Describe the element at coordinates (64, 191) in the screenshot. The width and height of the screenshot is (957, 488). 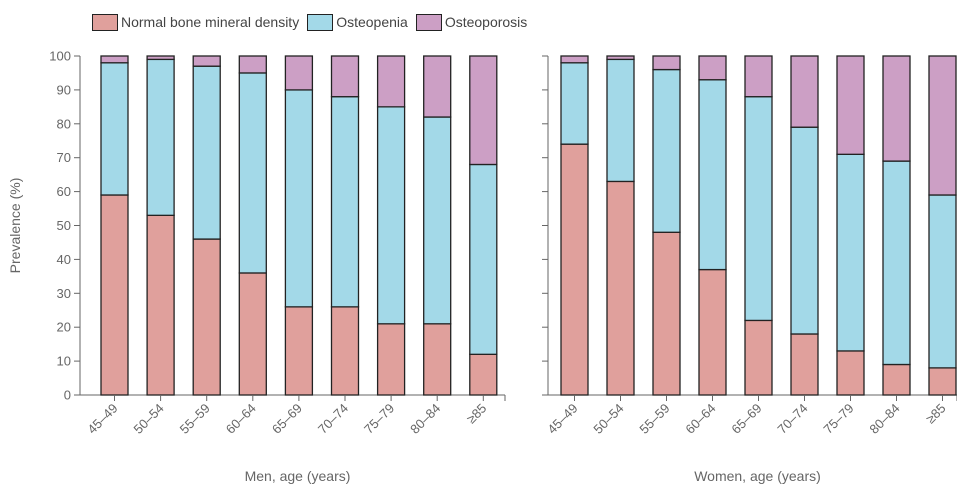
I see `y-tick-label: 60` at that location.